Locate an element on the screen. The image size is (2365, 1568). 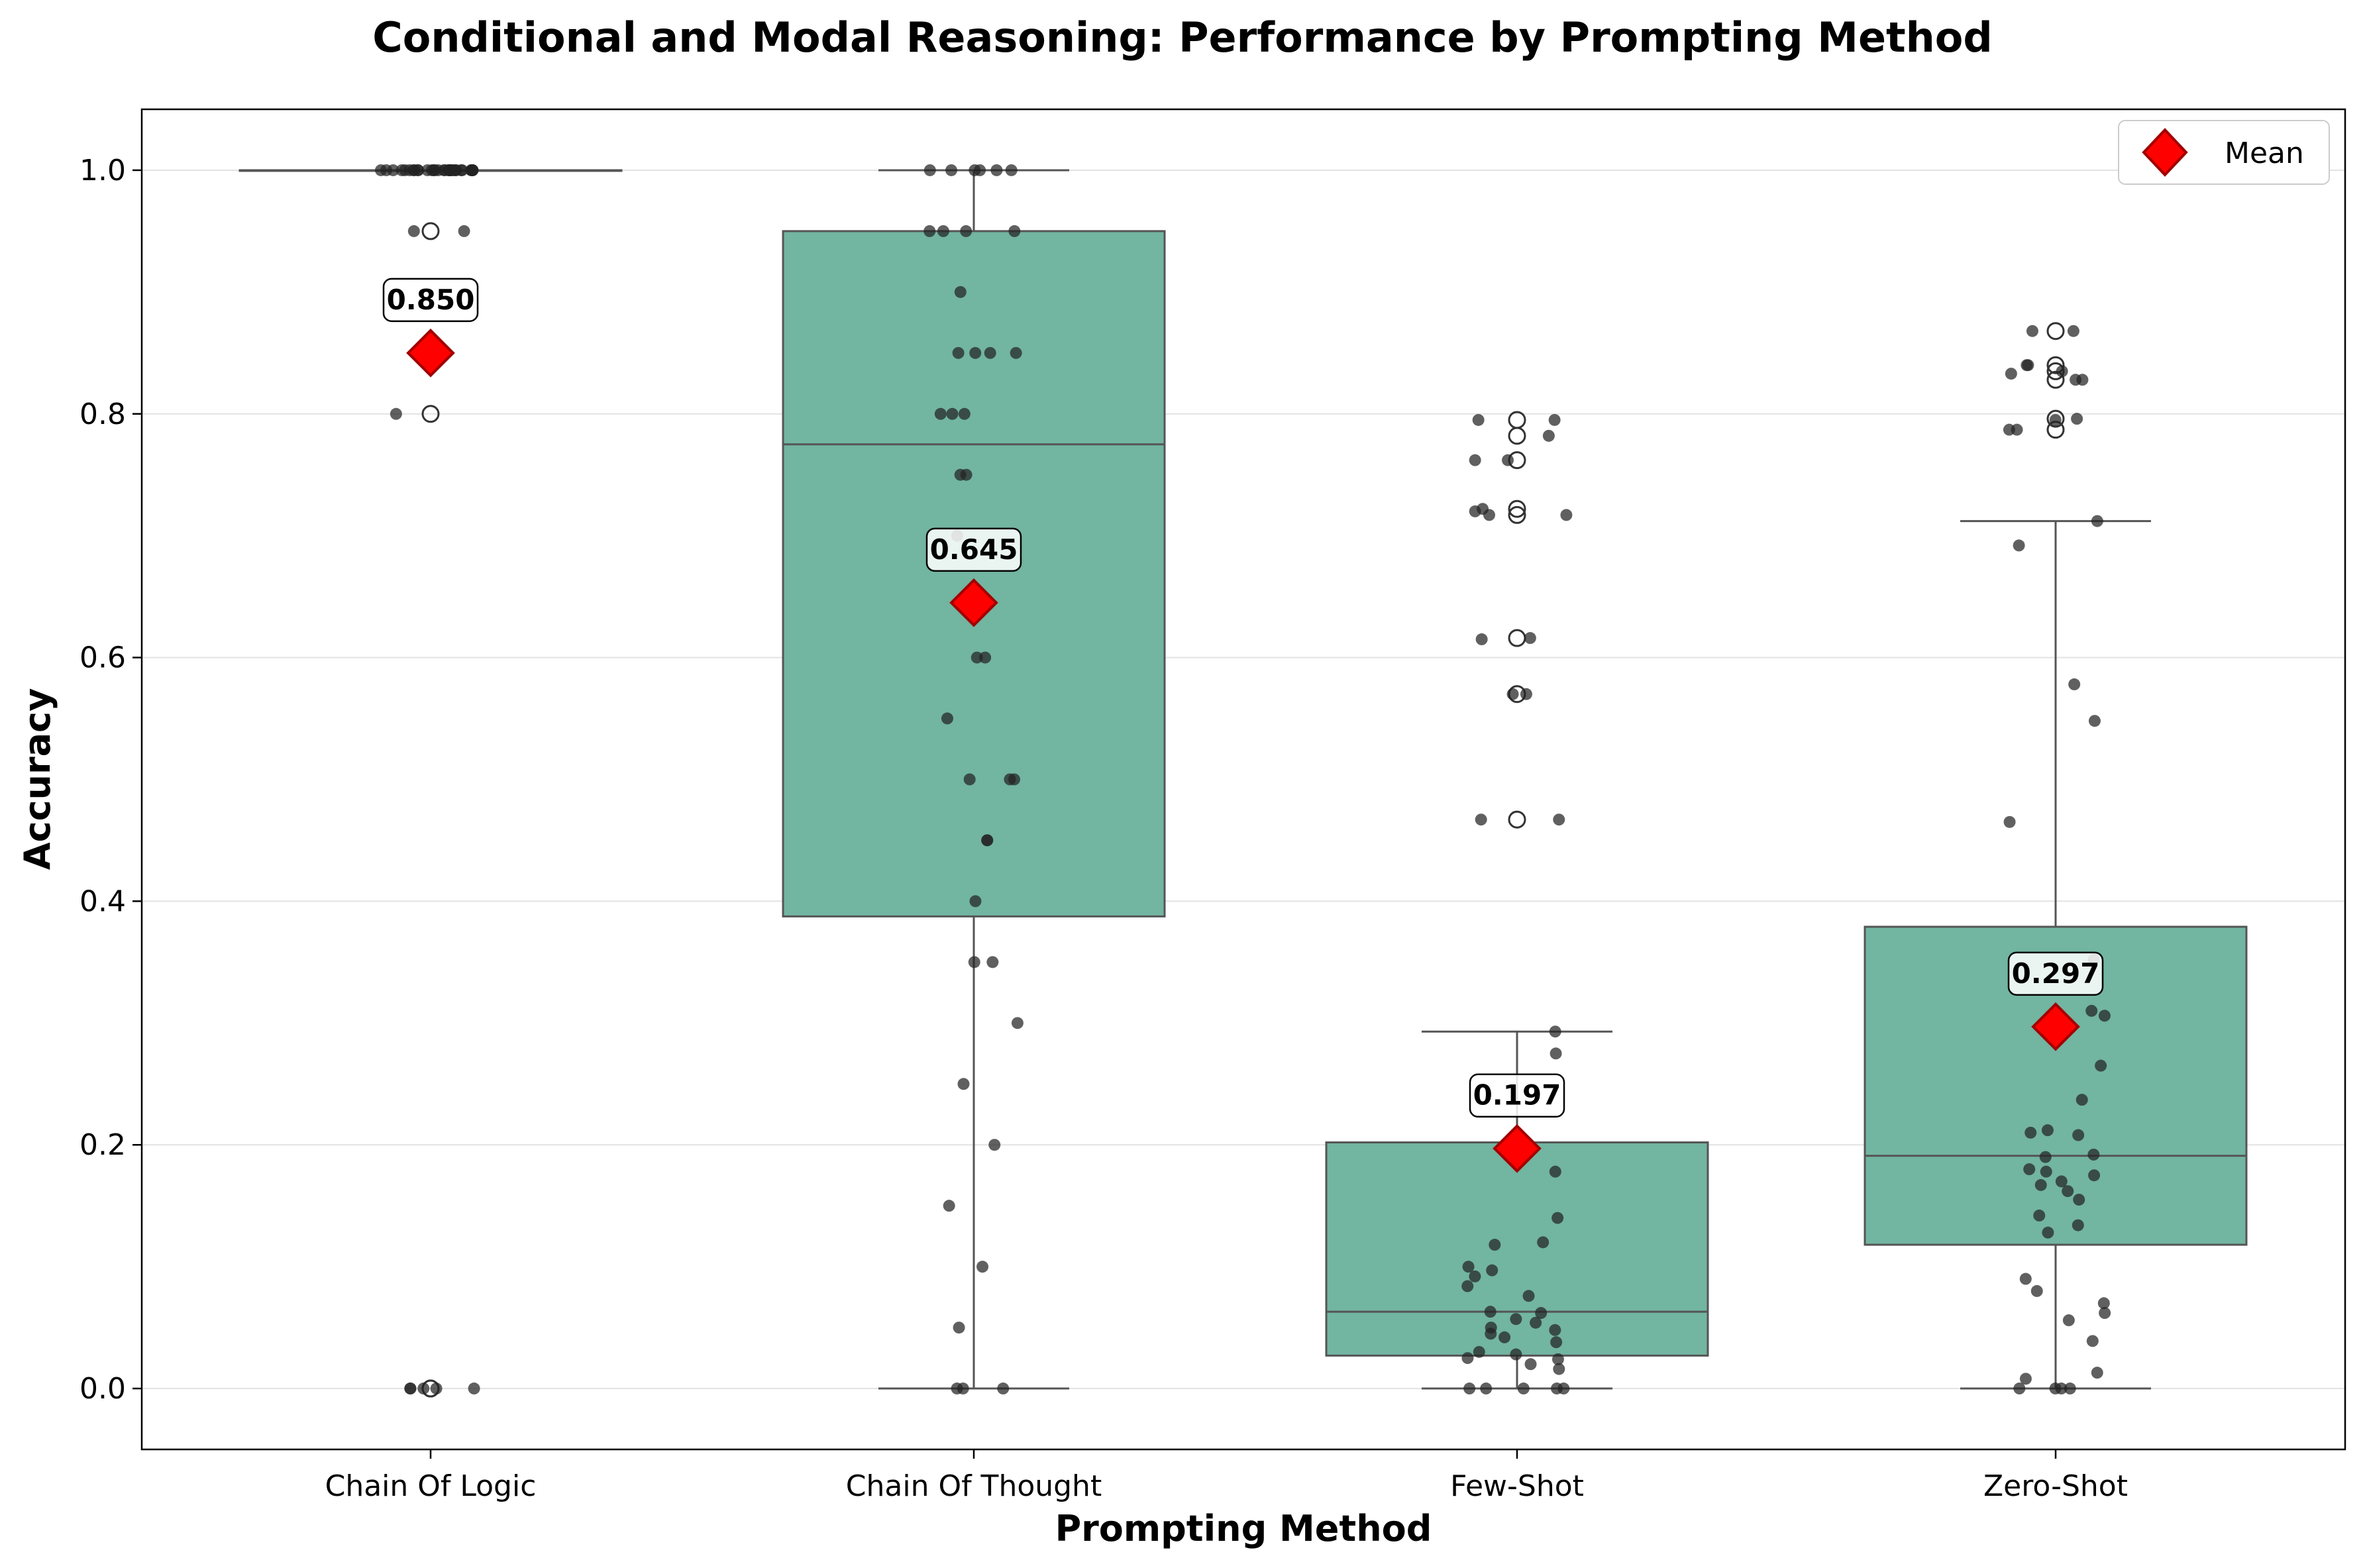
x-tick-label: Chain Of Thought is located at coordinates (974, 1486).